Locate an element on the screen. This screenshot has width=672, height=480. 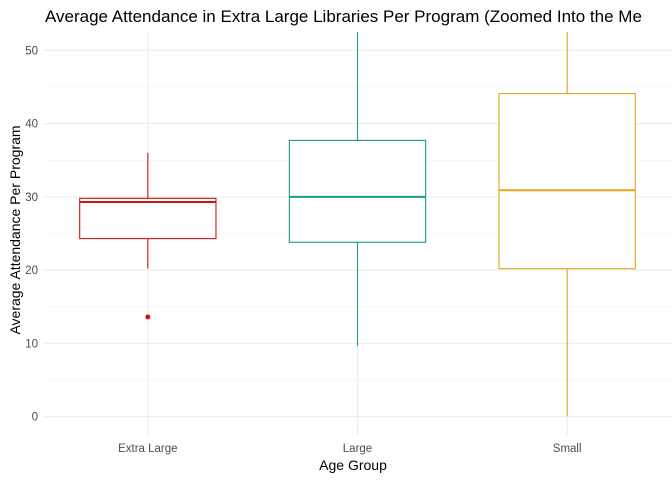
x-tick-label: Large is located at coordinates (357, 449).